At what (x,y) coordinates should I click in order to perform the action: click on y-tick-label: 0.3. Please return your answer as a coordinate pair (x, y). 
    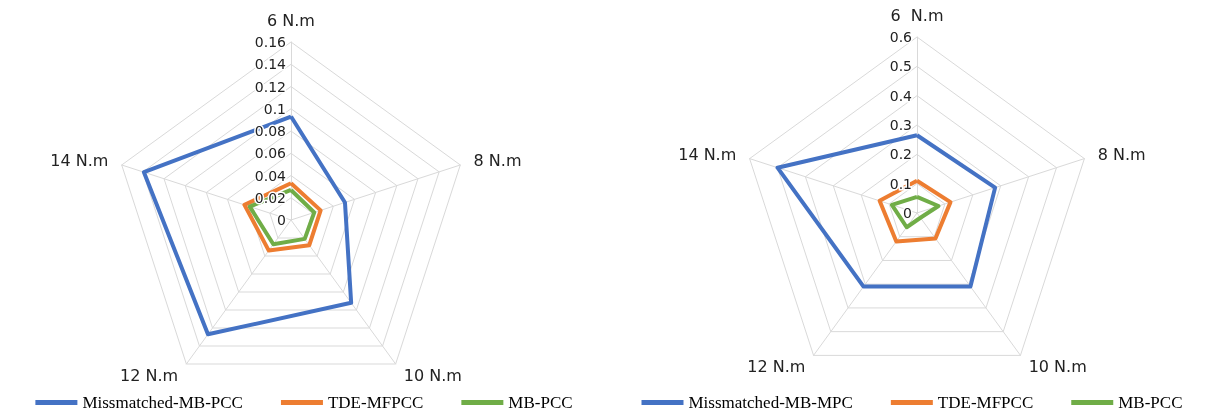
    Looking at the image, I should click on (900, 125).